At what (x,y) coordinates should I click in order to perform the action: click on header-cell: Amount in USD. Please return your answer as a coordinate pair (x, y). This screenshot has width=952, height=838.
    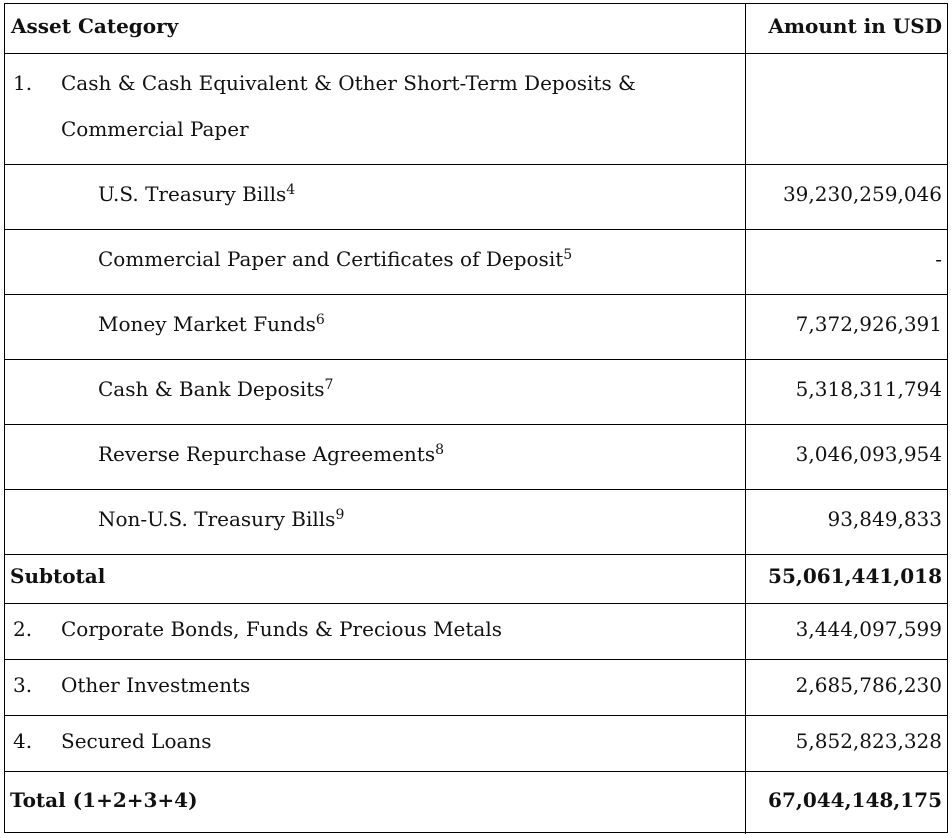
    Looking at the image, I should click on (846, 28).